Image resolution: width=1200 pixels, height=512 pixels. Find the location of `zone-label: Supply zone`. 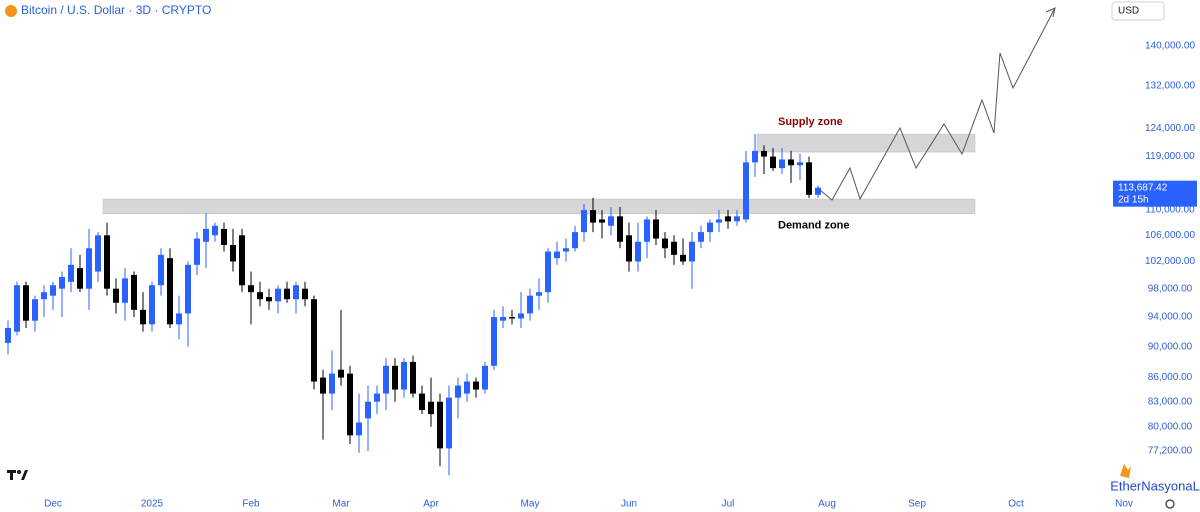

zone-label: Supply zone is located at coordinates (810, 122).